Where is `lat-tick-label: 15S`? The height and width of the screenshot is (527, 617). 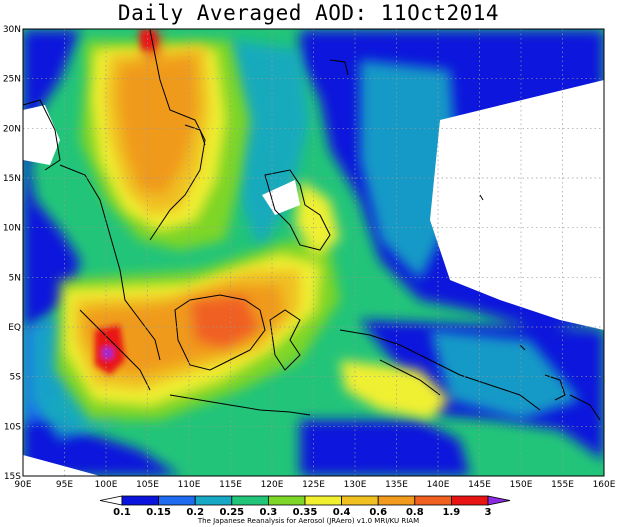 lat-tick-label: 15S is located at coordinates (12, 477).